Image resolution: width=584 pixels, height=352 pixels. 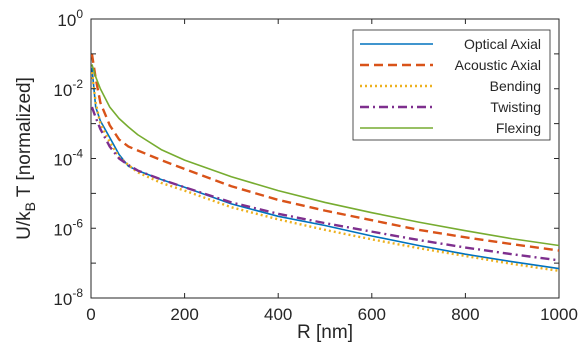 I want to click on y-tick-label: 10⁻⁸, so click(x=68, y=297).